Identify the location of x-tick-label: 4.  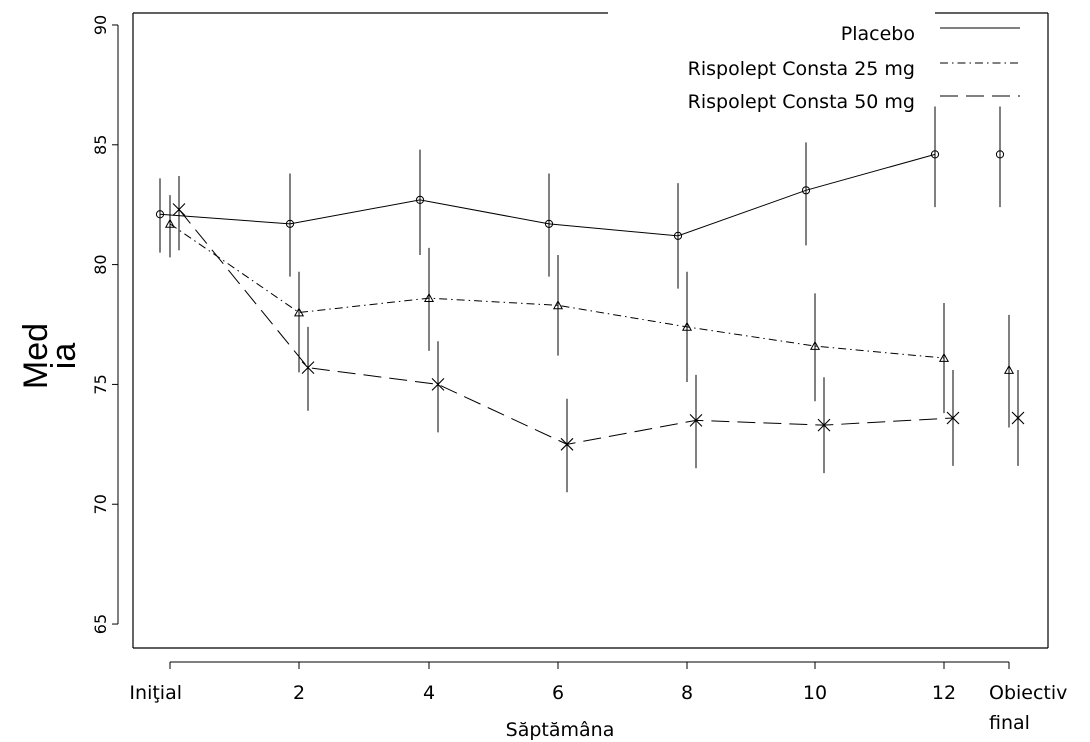
(429, 693).